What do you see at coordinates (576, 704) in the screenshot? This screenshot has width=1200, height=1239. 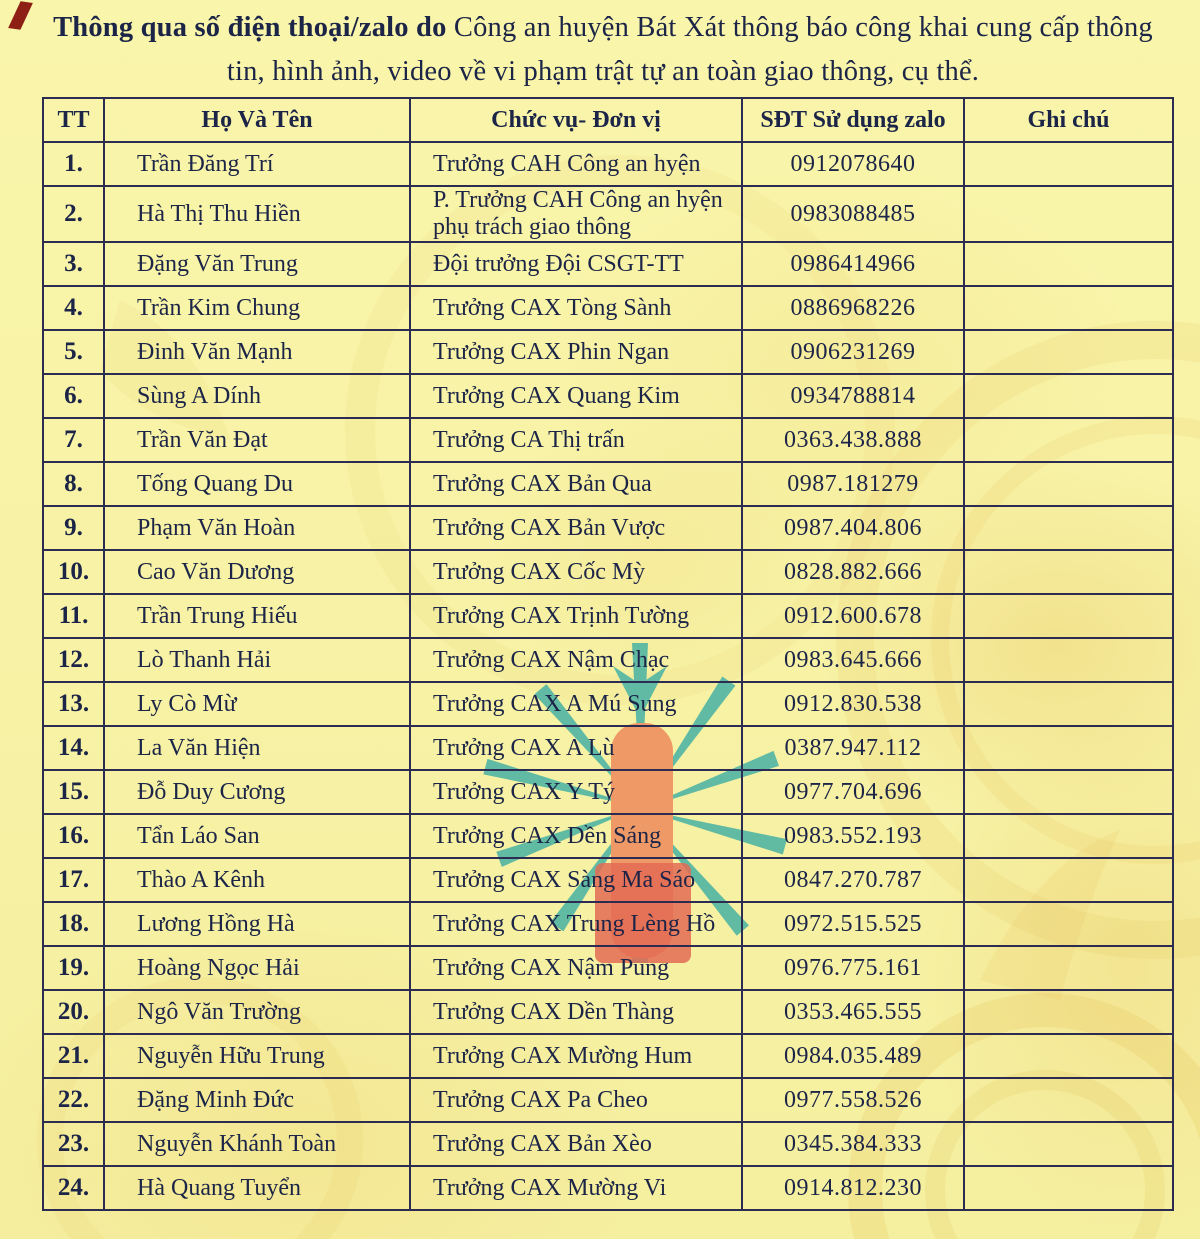 I see `row-position: Trưởng CAX A Mú Sung` at bounding box center [576, 704].